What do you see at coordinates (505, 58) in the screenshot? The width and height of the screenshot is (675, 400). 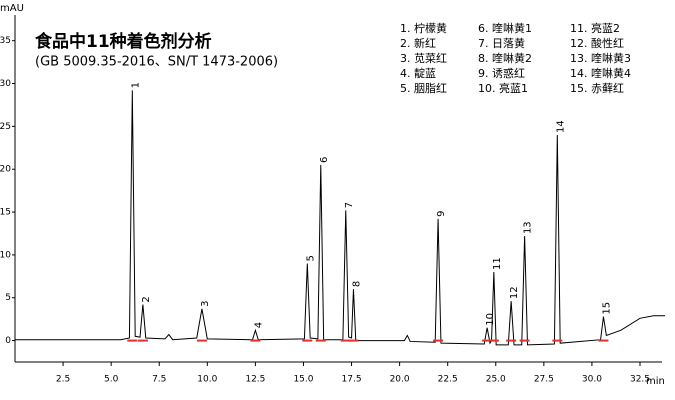 I see `legend-entry: 8. 喹啉黄2` at bounding box center [505, 58].